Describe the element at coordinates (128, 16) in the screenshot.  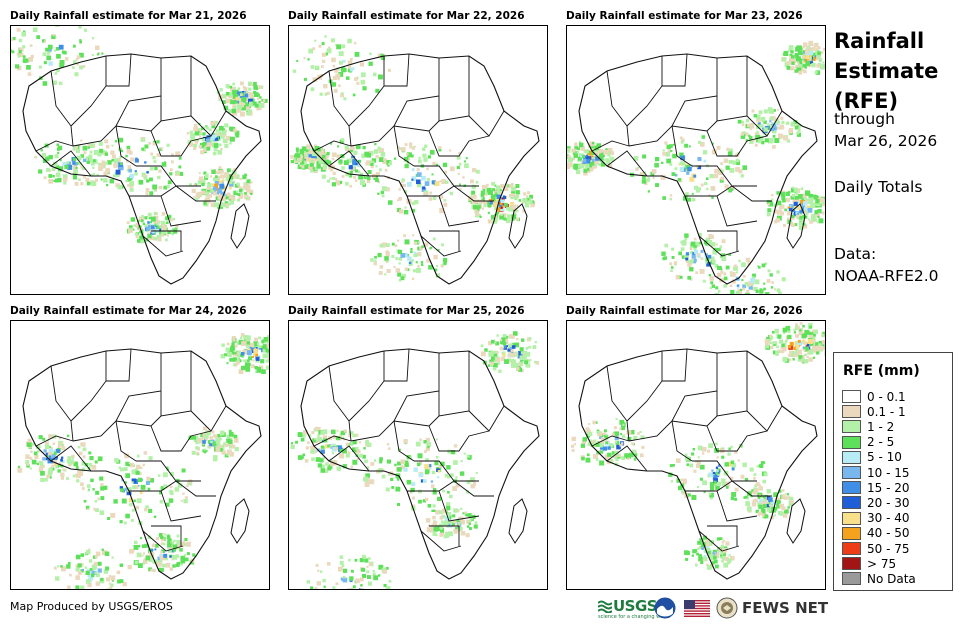
I see `panel-title: Daily Rainfall estimate for Mar 21, 2026` at that location.